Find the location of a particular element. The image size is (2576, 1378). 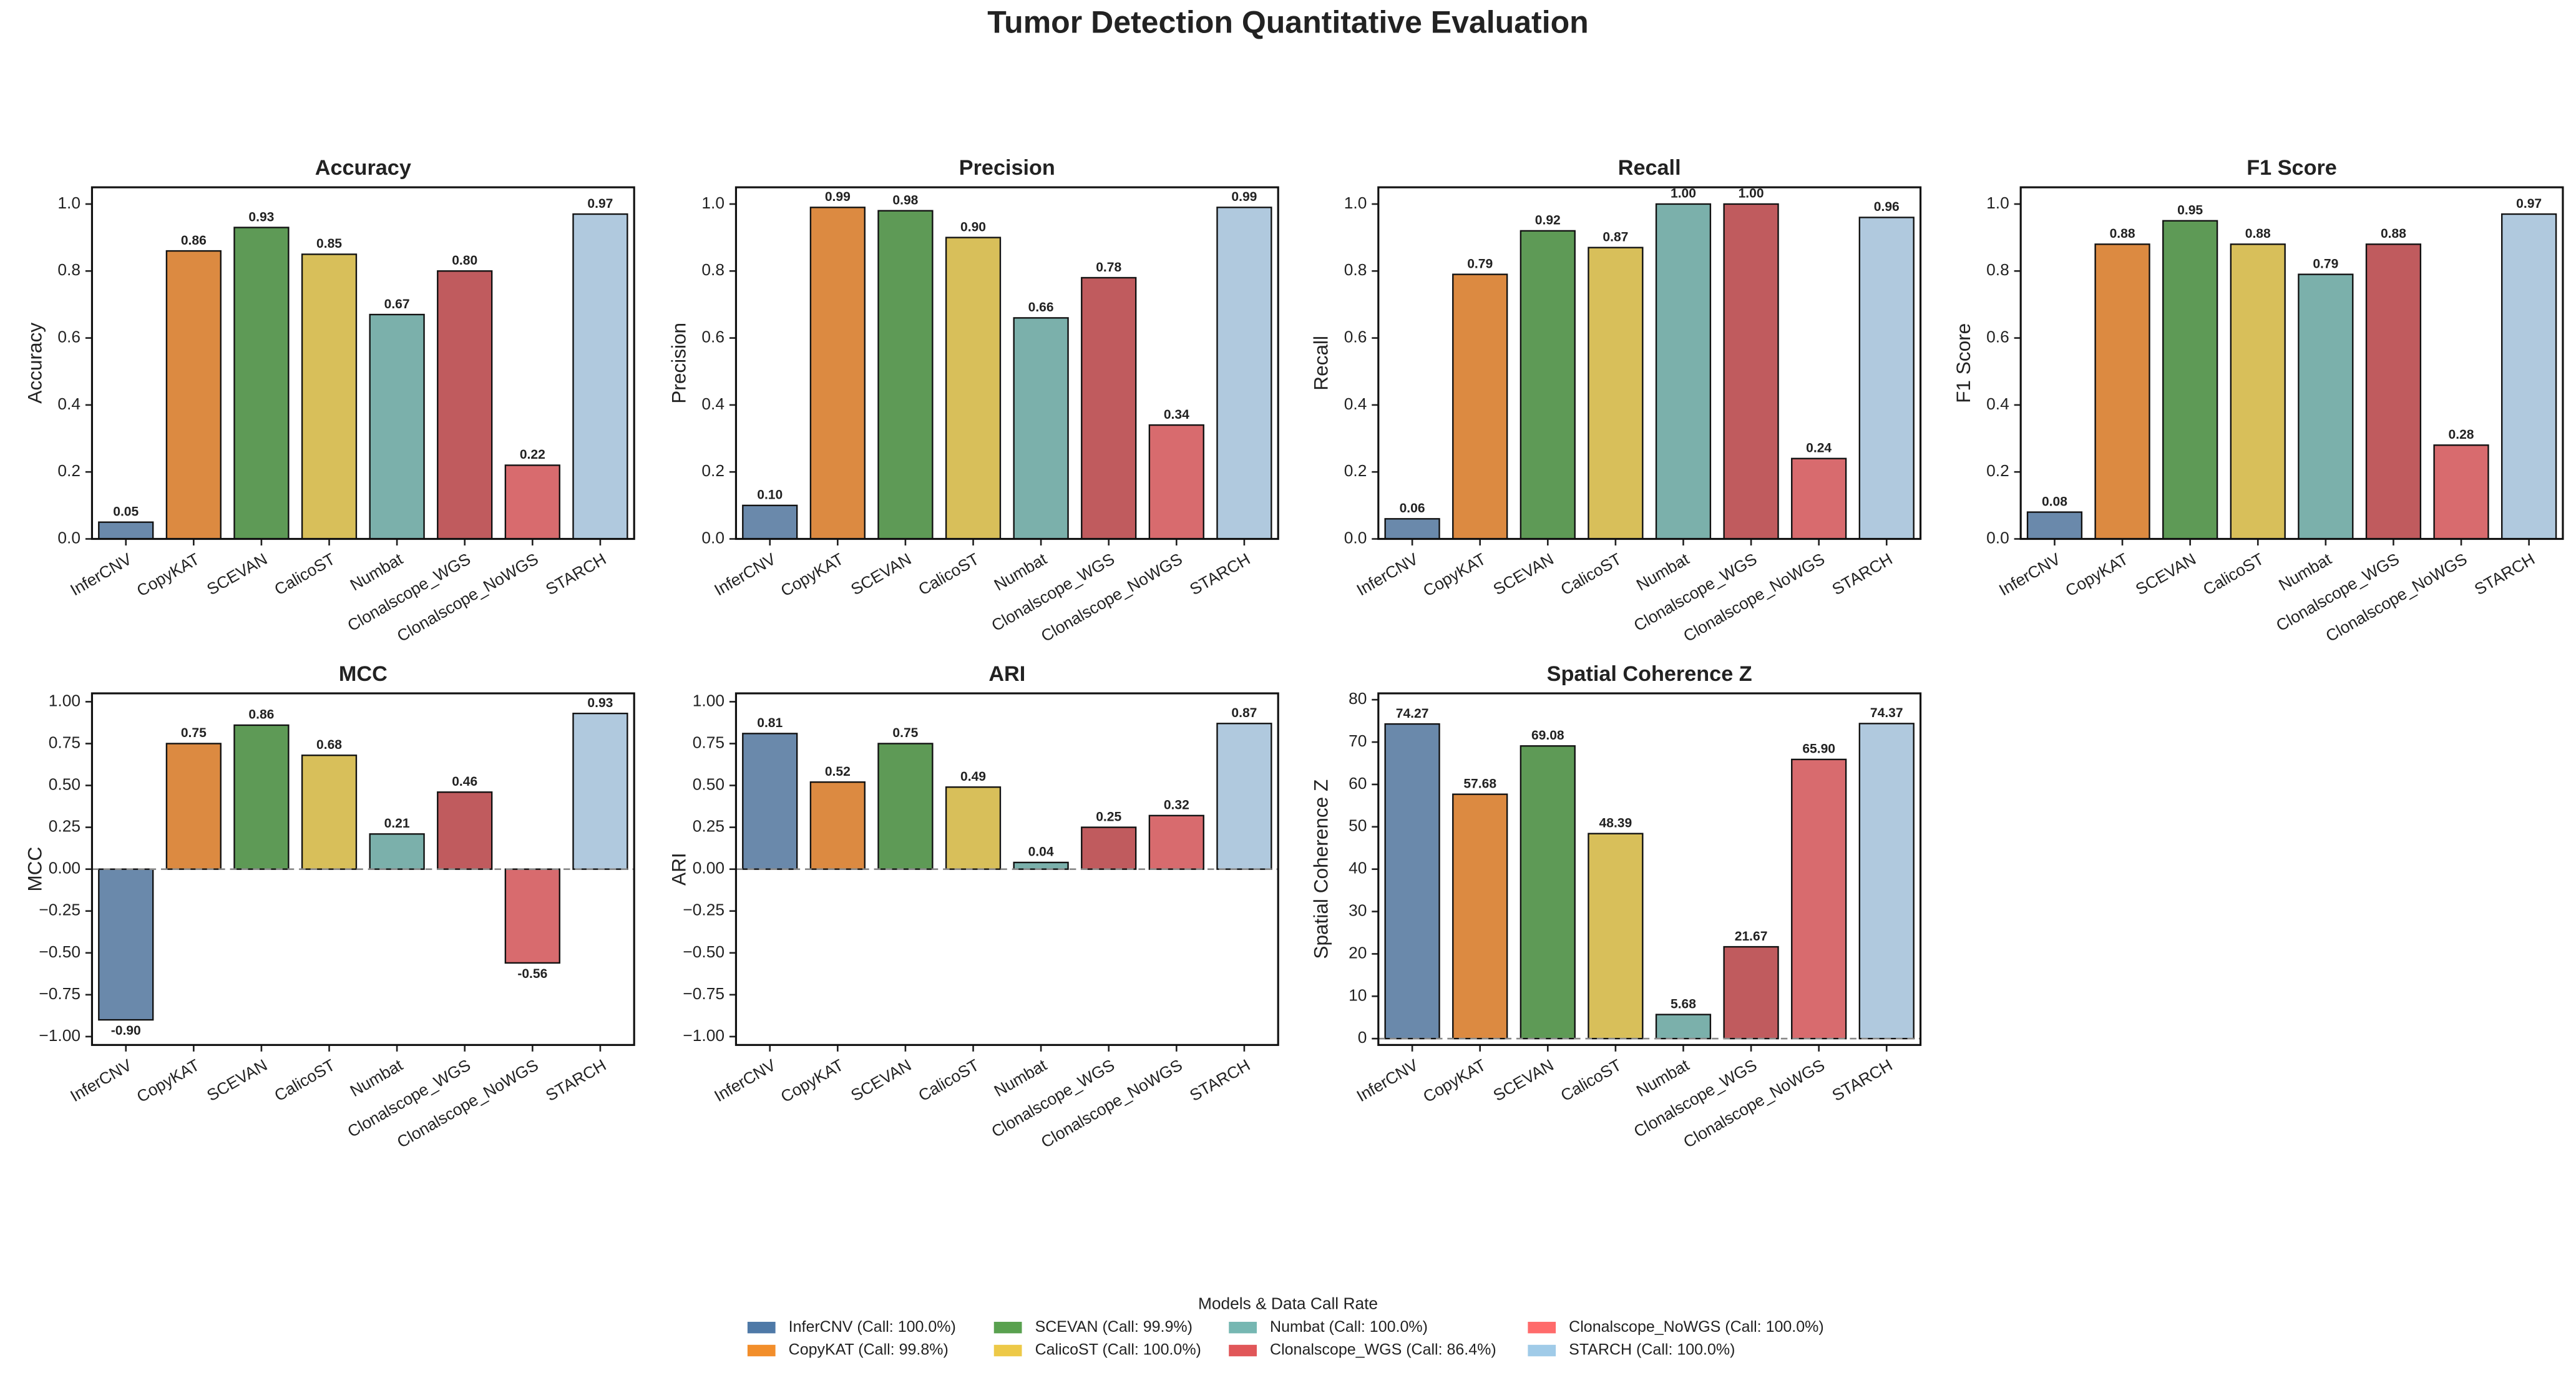

y-axis-label: MCC is located at coordinates (34, 869).